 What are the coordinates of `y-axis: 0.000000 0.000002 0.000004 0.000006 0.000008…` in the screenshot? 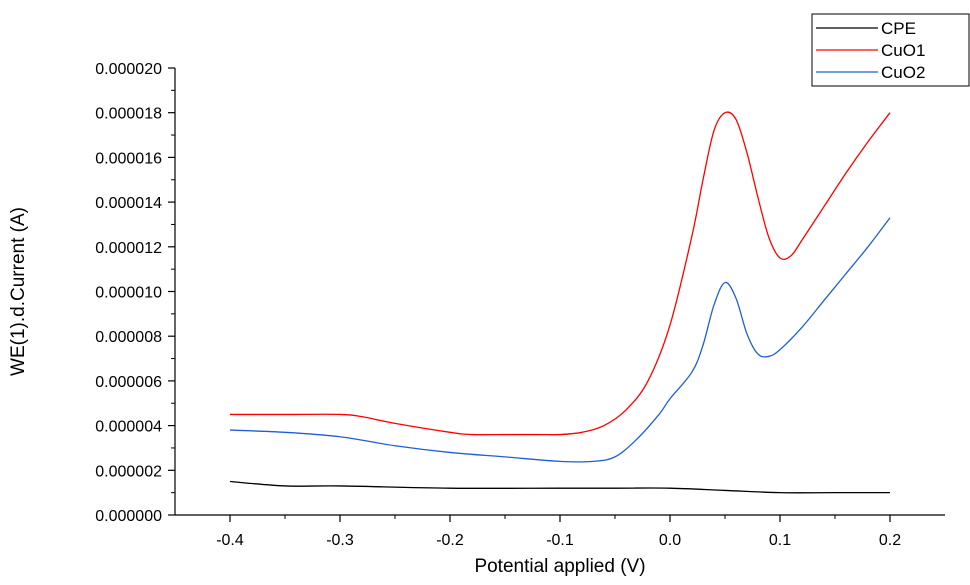 It's located at (135, 293).